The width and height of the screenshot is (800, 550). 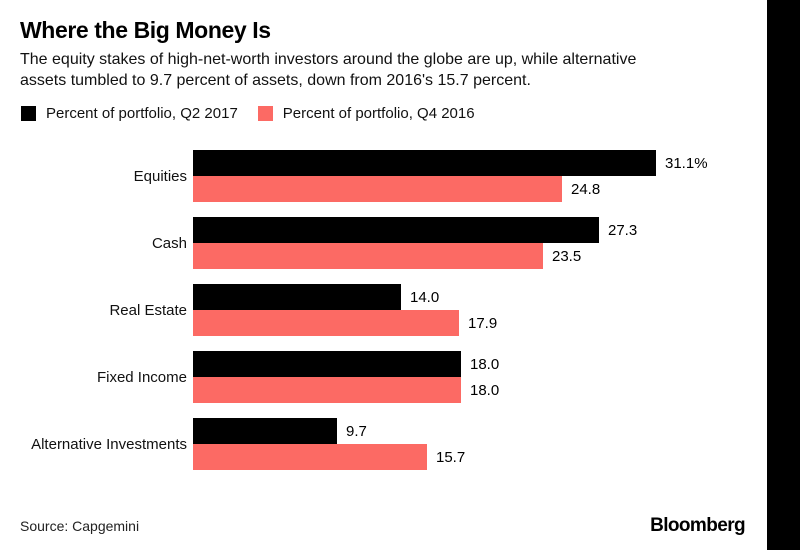 I want to click on bars-cell: 9.7 15.7, so click(x=476, y=444).